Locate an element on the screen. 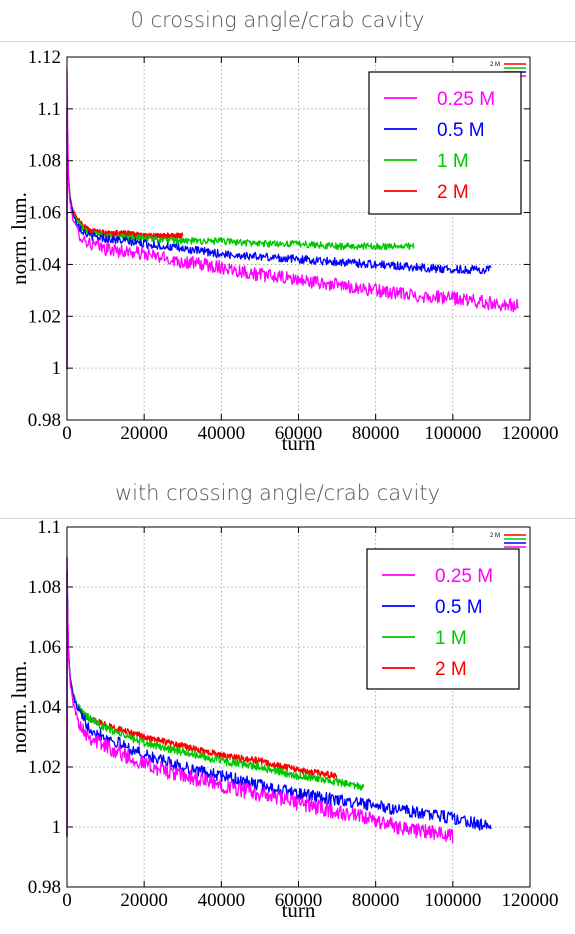  series-line-1-m is located at coordinates (215, 704).